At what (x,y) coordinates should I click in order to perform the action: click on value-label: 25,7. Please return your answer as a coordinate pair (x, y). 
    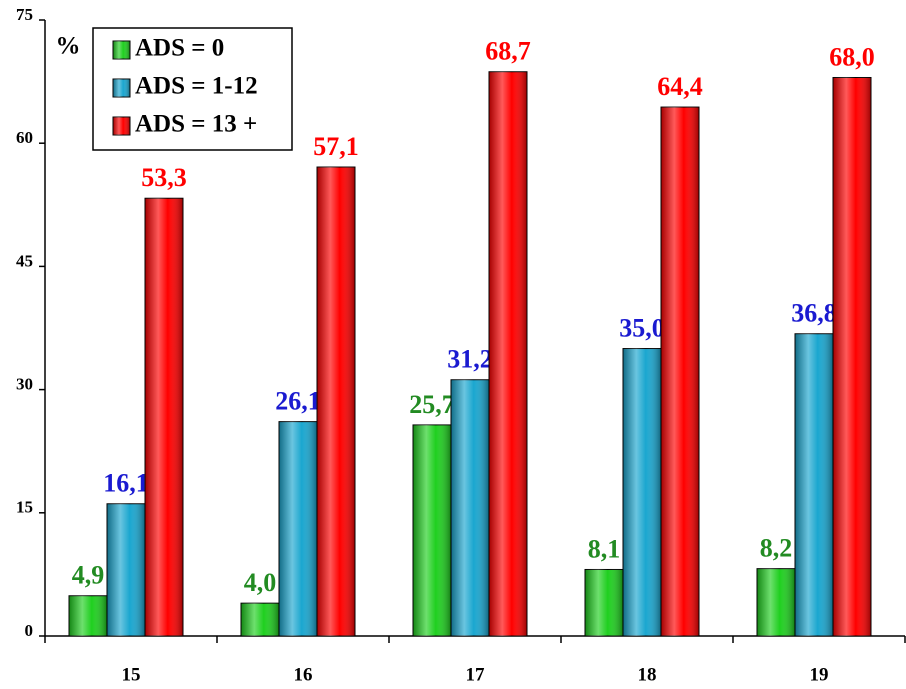
    Looking at the image, I should click on (432, 404).